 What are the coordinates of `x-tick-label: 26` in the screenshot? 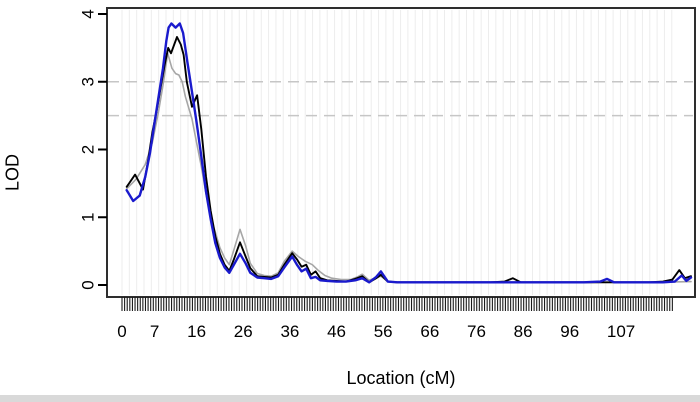 It's located at (243, 331).